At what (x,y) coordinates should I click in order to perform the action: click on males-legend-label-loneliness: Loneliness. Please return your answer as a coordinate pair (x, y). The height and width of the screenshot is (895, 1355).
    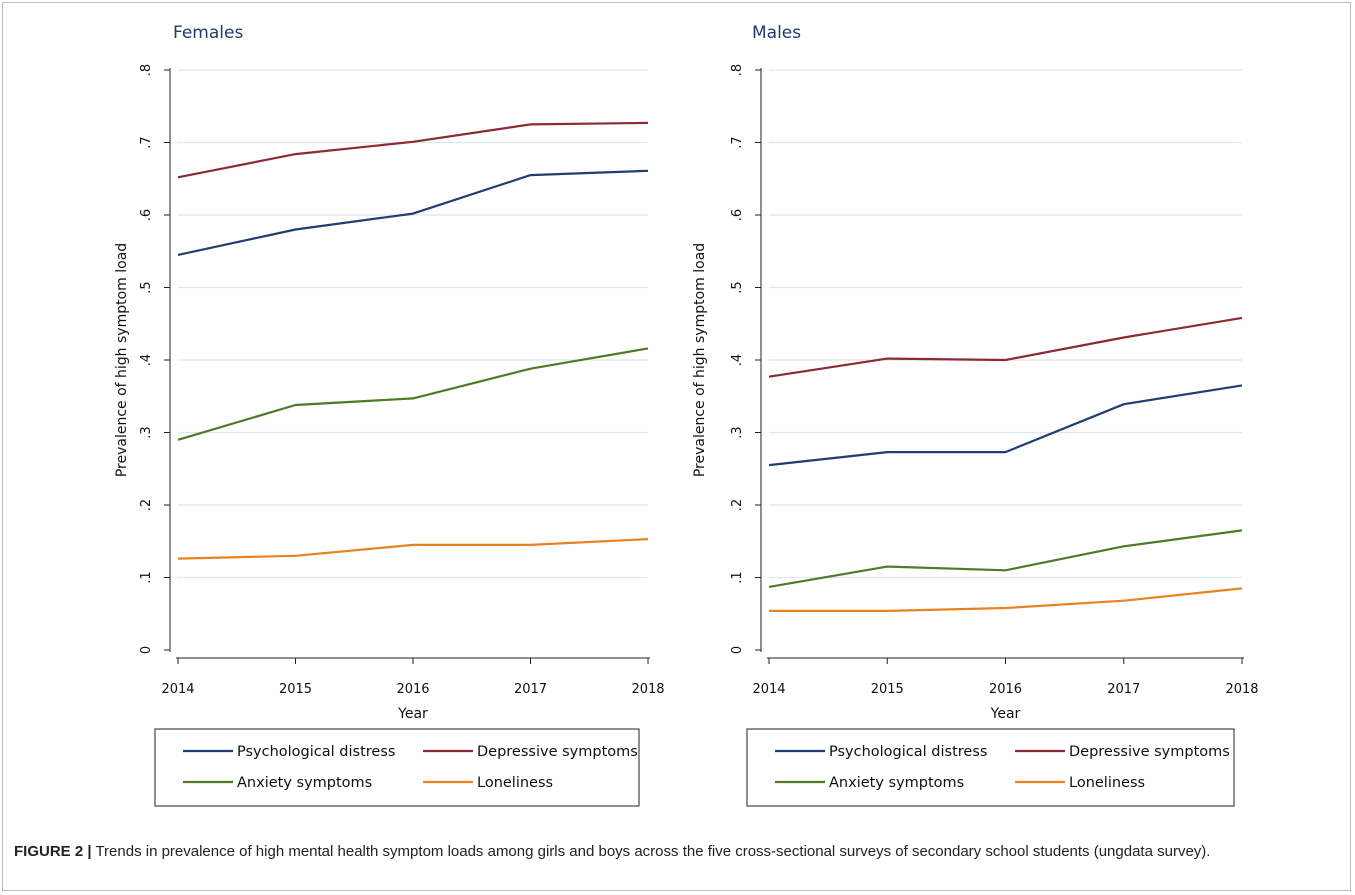
    Looking at the image, I should click on (1107, 783).